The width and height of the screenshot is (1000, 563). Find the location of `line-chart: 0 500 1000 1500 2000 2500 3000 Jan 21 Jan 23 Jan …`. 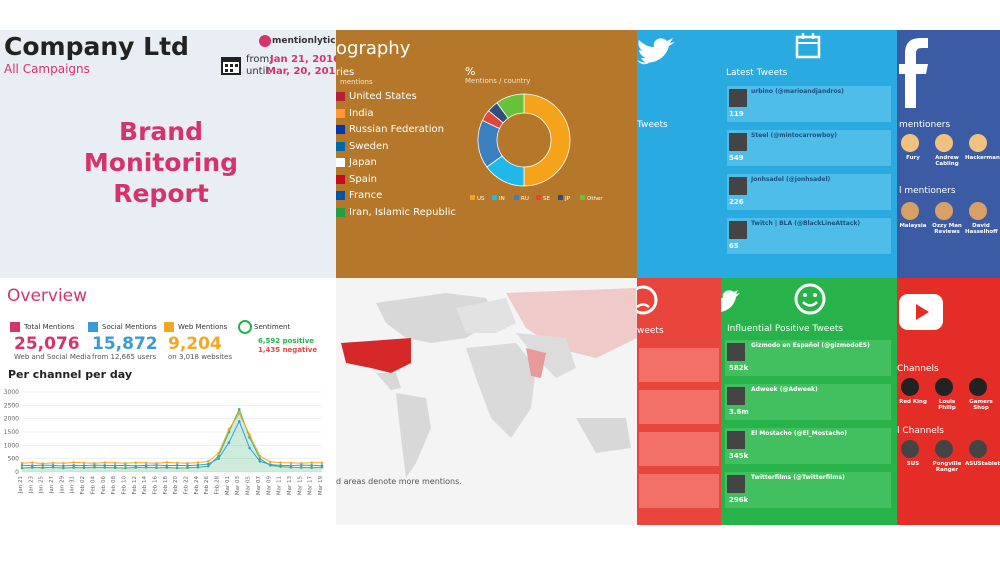

line-chart: 0 500 1000 1500 2000 2500 3000 Jan 21 Jan 23 Jan … is located at coordinates (164, 442).